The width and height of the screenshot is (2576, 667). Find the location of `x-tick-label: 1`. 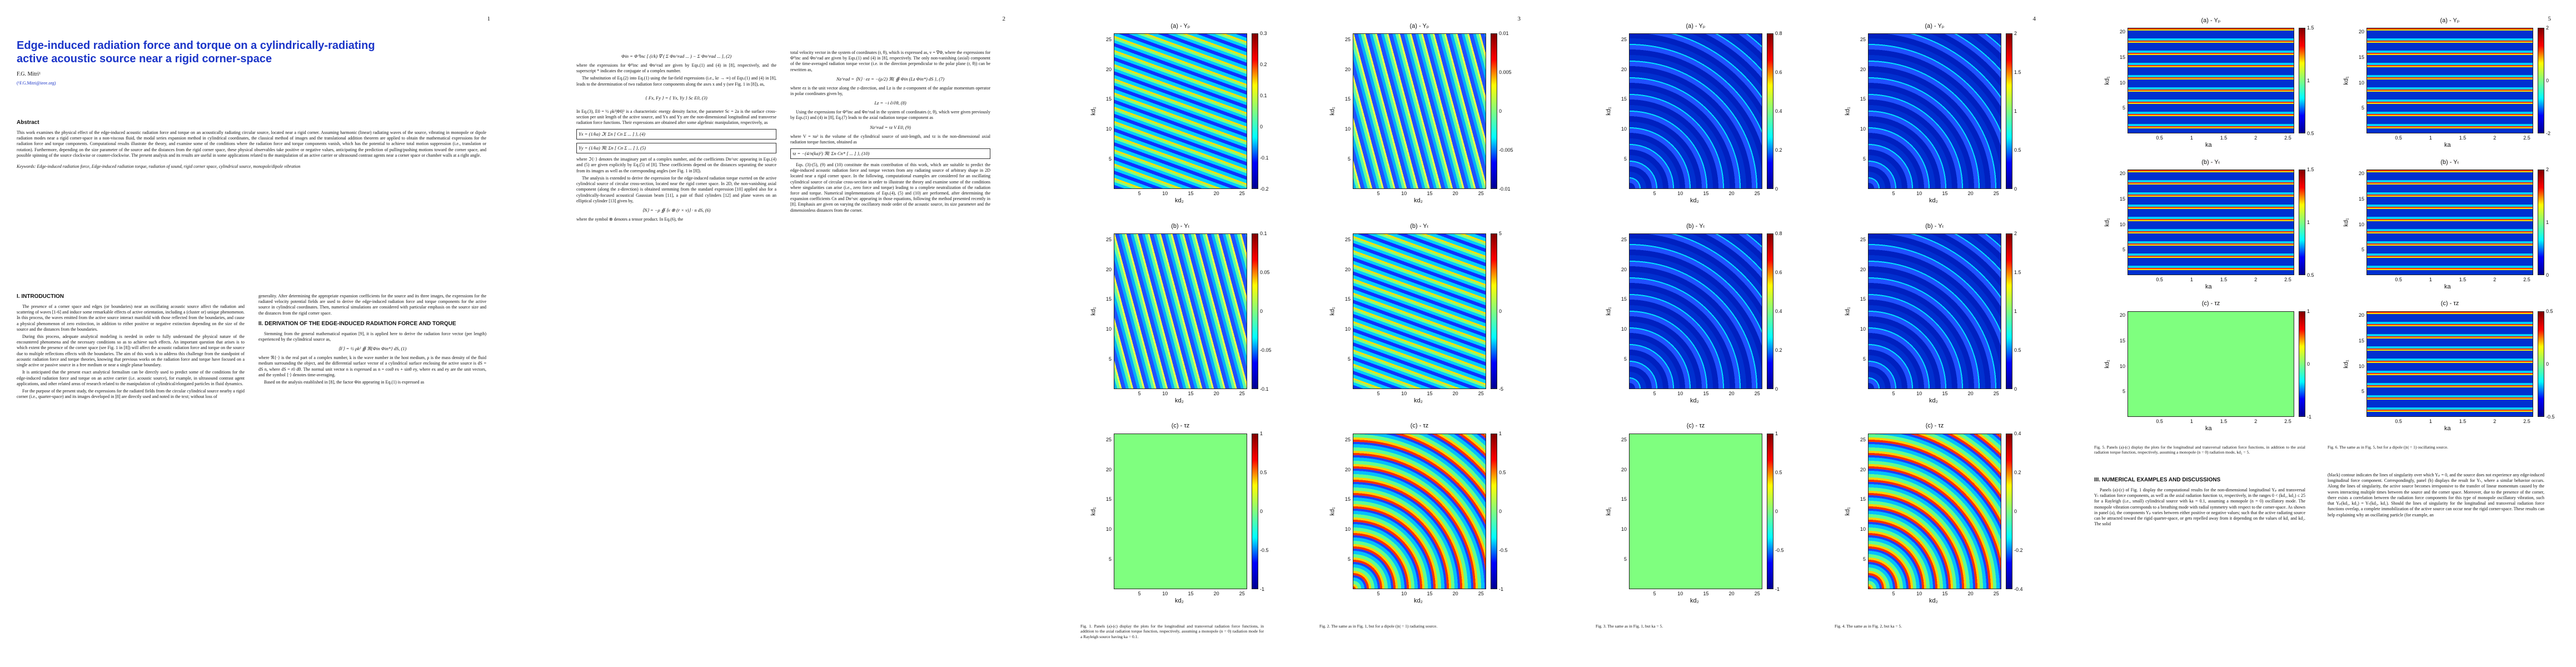

x-tick-label: 1 is located at coordinates (2191, 279).